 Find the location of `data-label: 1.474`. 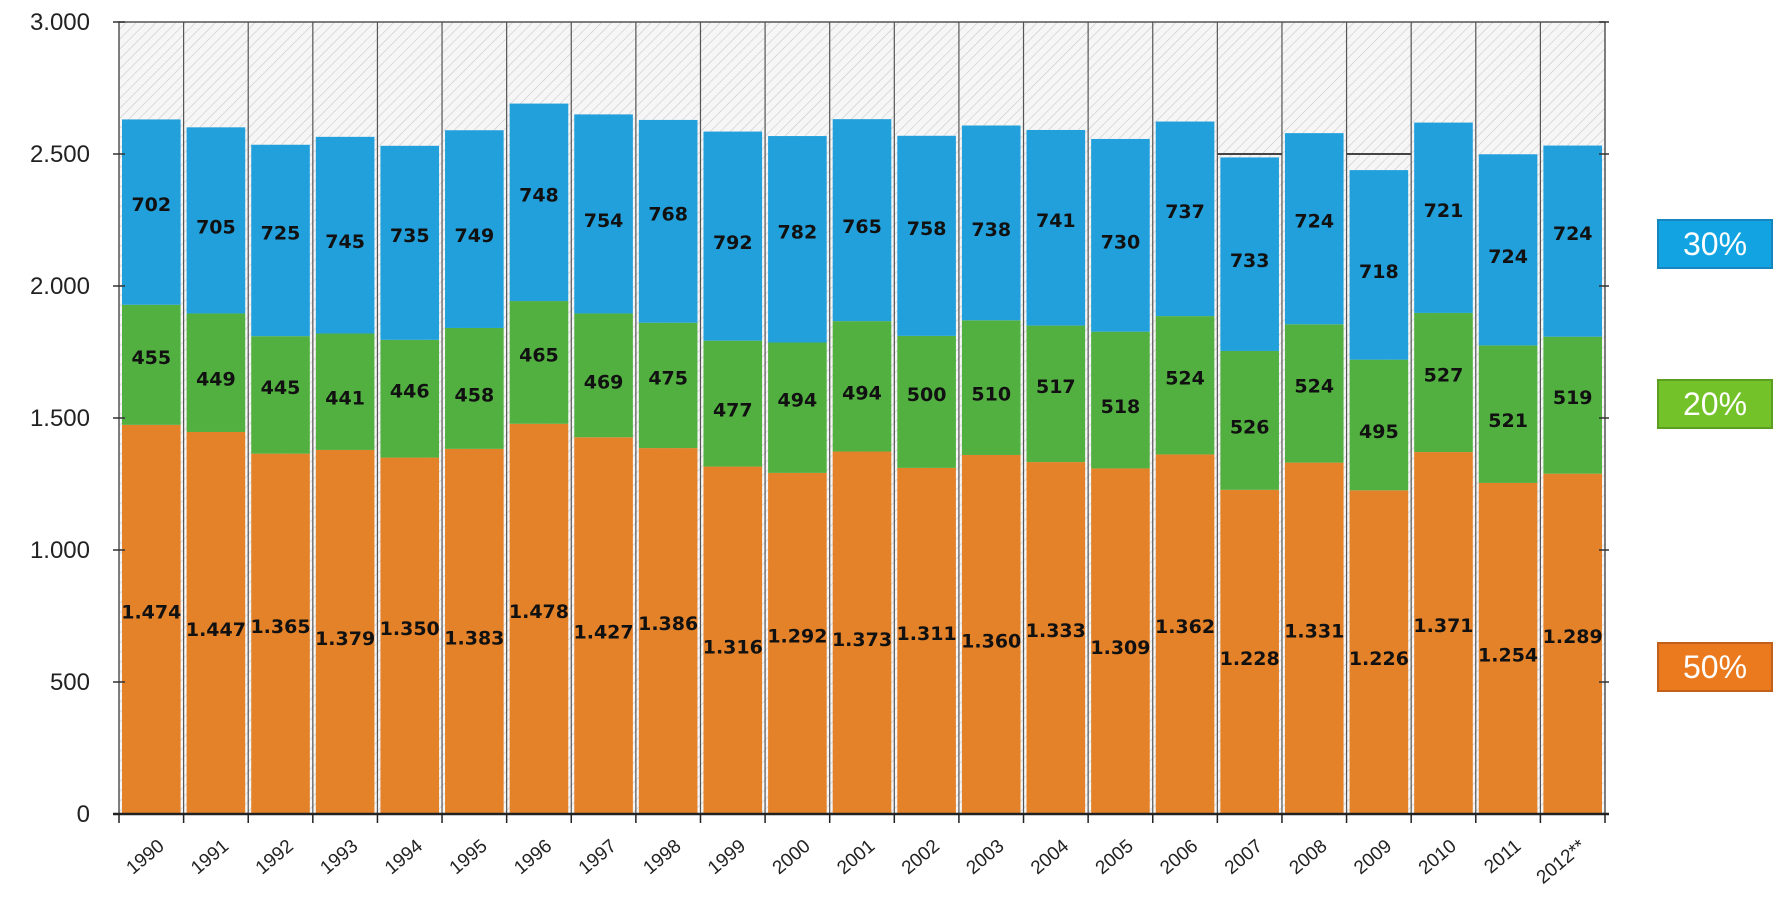

data-label: 1.474 is located at coordinates (151, 612).